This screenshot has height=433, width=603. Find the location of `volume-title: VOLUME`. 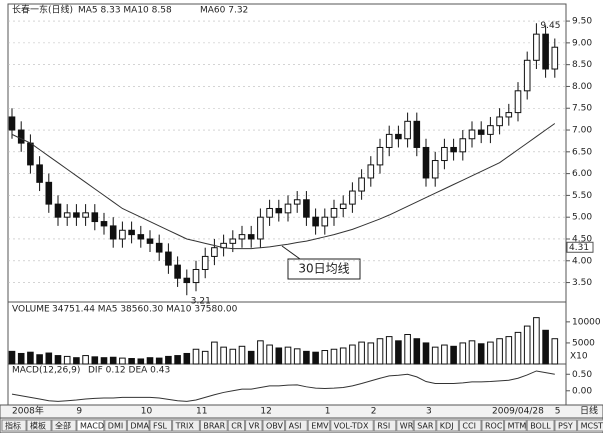

volume-title: VOLUME is located at coordinates (31, 310).